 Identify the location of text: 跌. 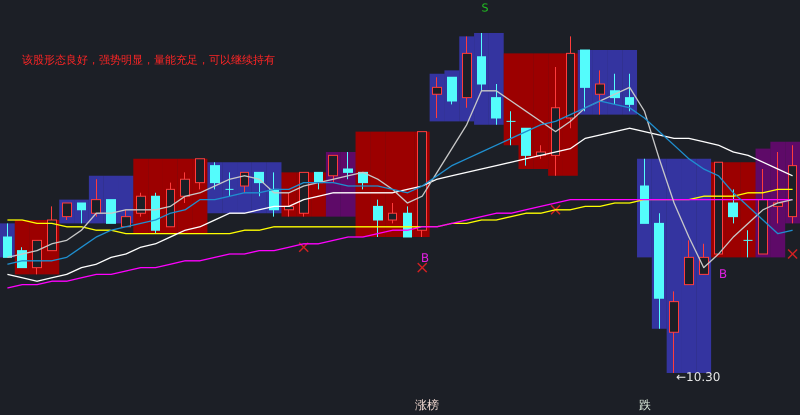
(645, 405).